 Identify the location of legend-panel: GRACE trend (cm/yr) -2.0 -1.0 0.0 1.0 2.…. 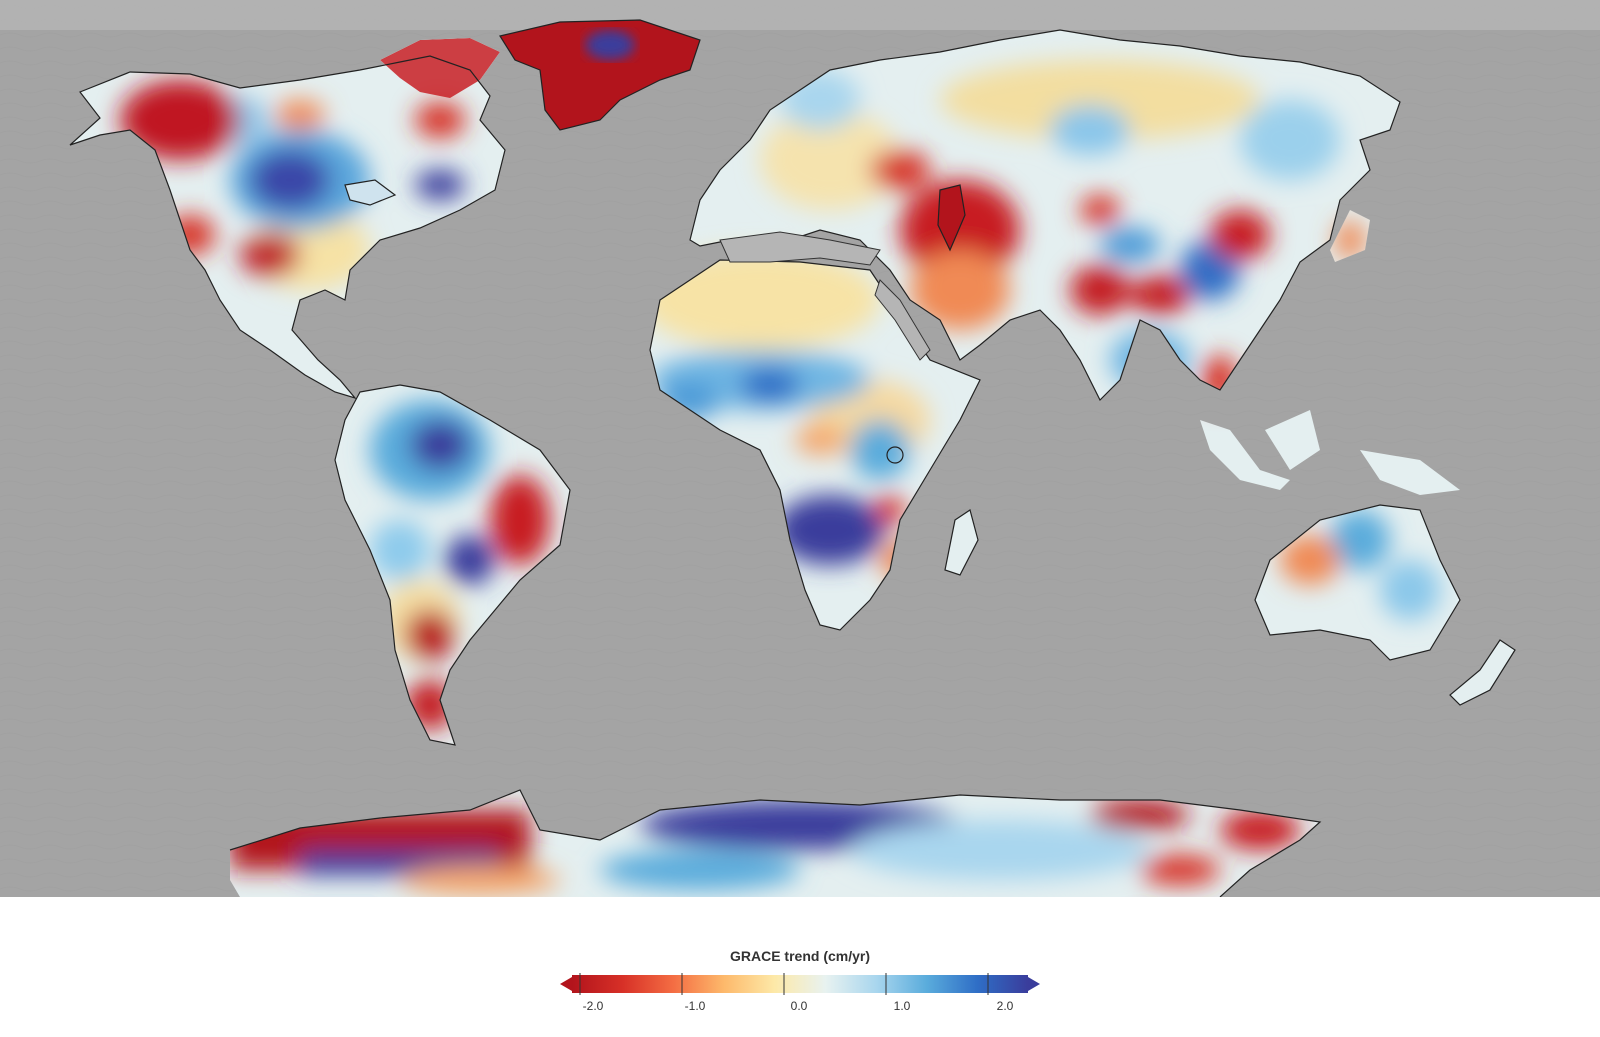
(800, 967).